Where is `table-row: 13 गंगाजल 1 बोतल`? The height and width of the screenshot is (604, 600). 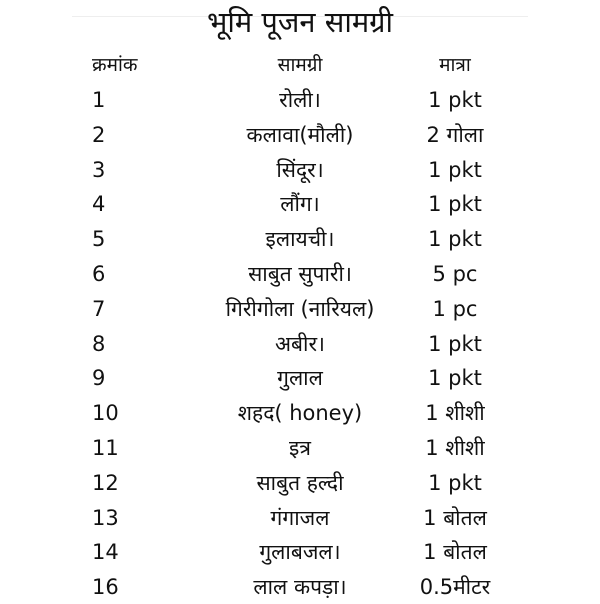 table-row: 13 गंगाजल 1 बोतल is located at coordinates (300, 518).